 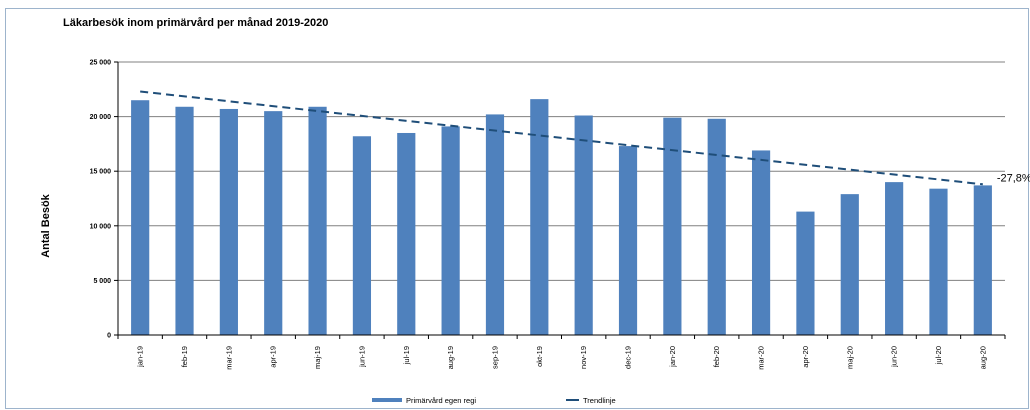 What do you see at coordinates (628, 357) in the screenshot?
I see `x-tick-label: dec-19` at bounding box center [628, 357].